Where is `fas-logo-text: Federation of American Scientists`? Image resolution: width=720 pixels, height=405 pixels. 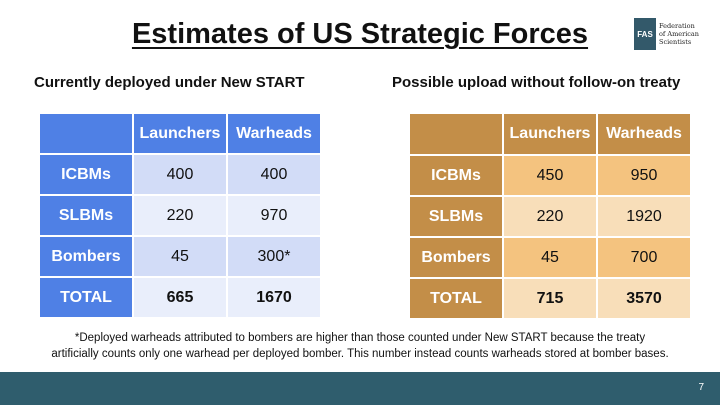 fas-logo-text: Federation of American Scientists is located at coordinates (679, 34).